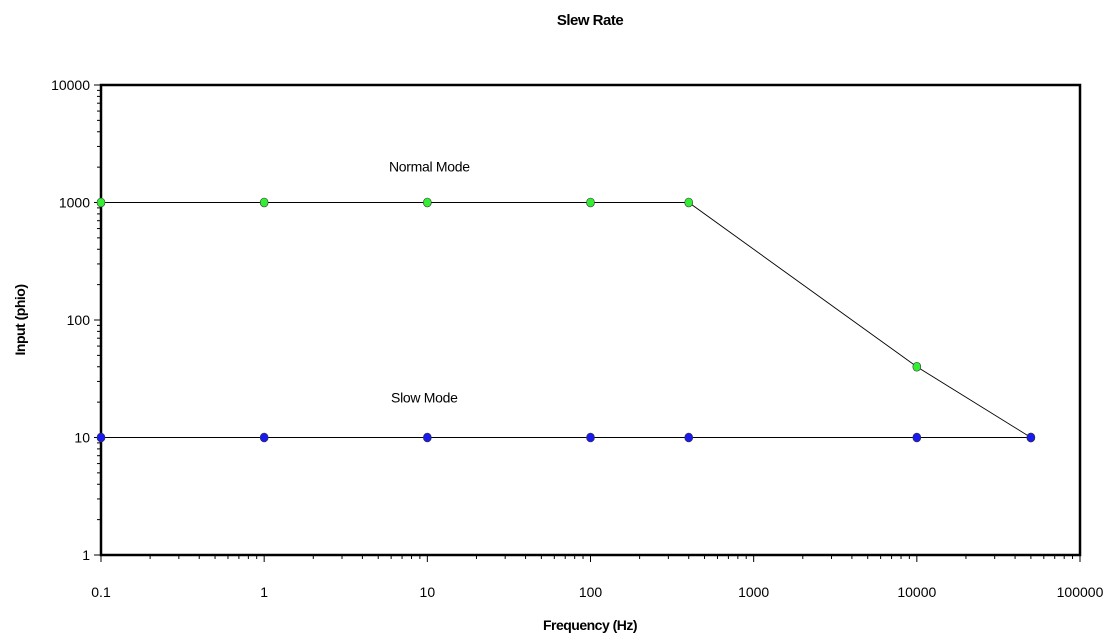  Describe the element at coordinates (264, 592) in the screenshot. I see `x-tick-label: 1` at that location.